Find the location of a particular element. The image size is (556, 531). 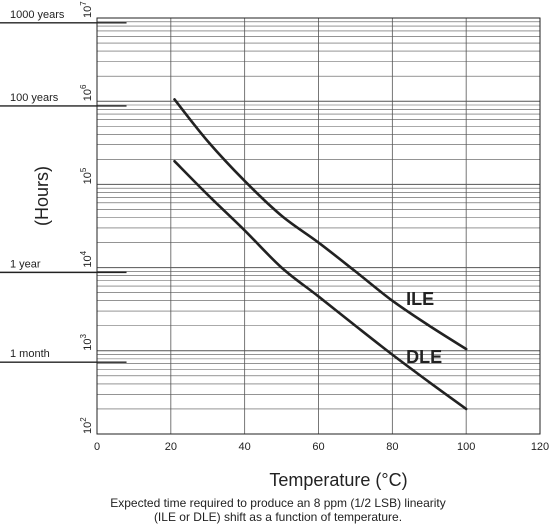

y-tick-exponent-4: 6 is located at coordinates (83, 86).